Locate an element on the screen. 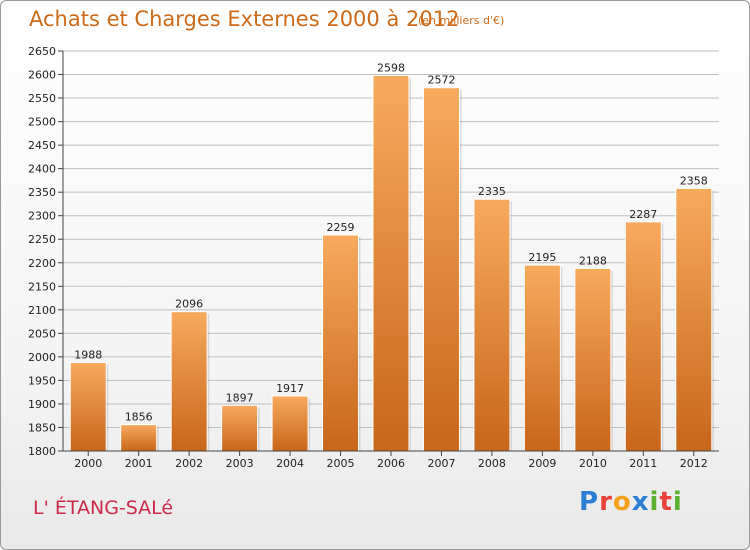 The image size is (750, 550). data-label-2010: 2188 is located at coordinates (593, 260).